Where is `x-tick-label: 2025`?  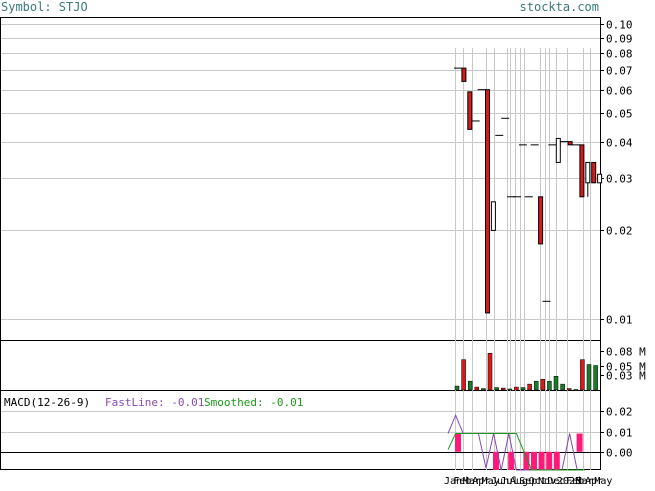 x-tick-label: 2025 is located at coordinates (569, 481).